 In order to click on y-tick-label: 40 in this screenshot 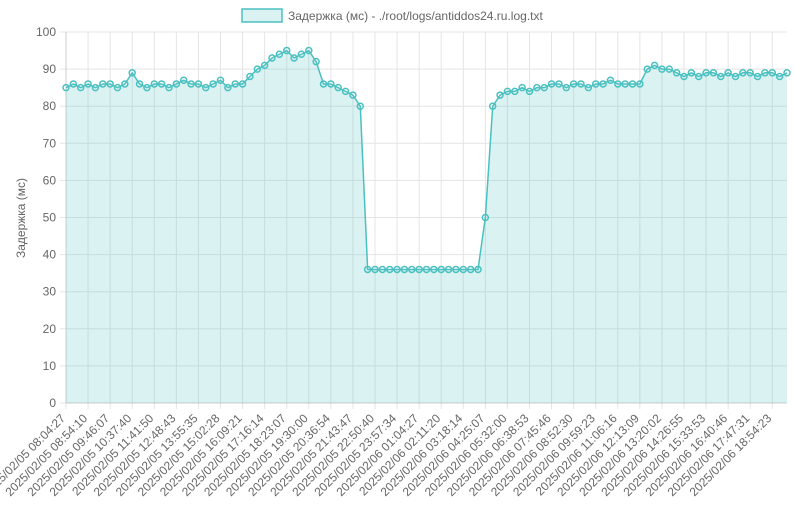, I will do `click(50, 255)`.